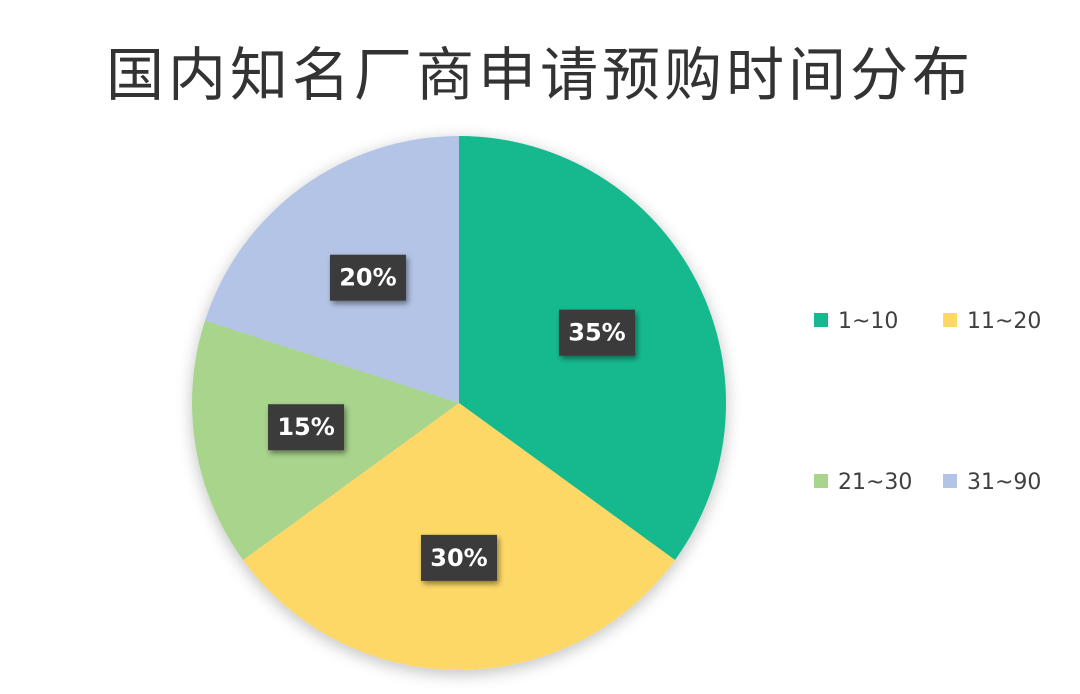 The width and height of the screenshot is (1080, 694). I want to click on data-label-text: 30%, so click(458, 558).